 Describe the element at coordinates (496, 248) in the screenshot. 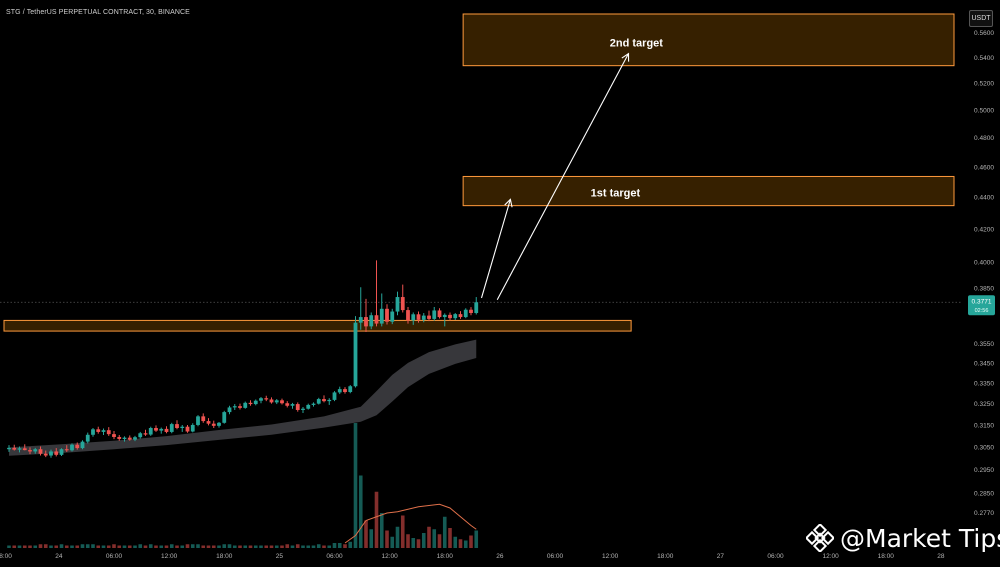

I see `arrow-to-1st-target` at that location.